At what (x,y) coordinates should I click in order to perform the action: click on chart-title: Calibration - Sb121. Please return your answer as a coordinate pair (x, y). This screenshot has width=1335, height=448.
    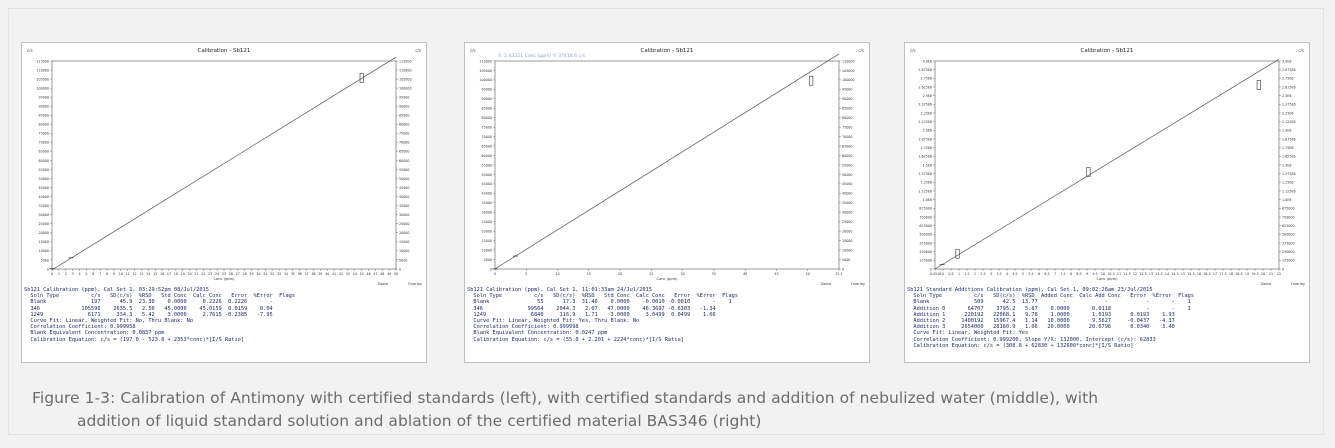
    Looking at the image, I should click on (667, 51).